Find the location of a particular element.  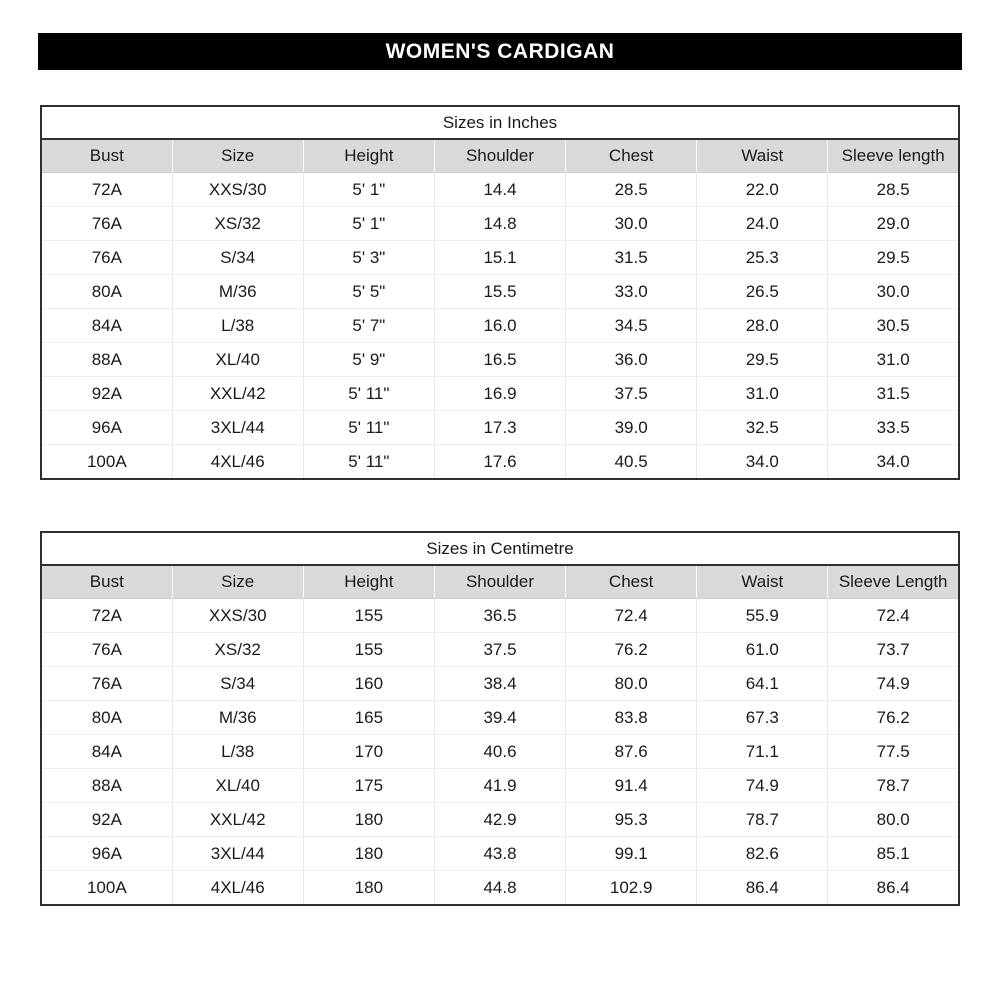

table-cell: 15.1 is located at coordinates (500, 257).